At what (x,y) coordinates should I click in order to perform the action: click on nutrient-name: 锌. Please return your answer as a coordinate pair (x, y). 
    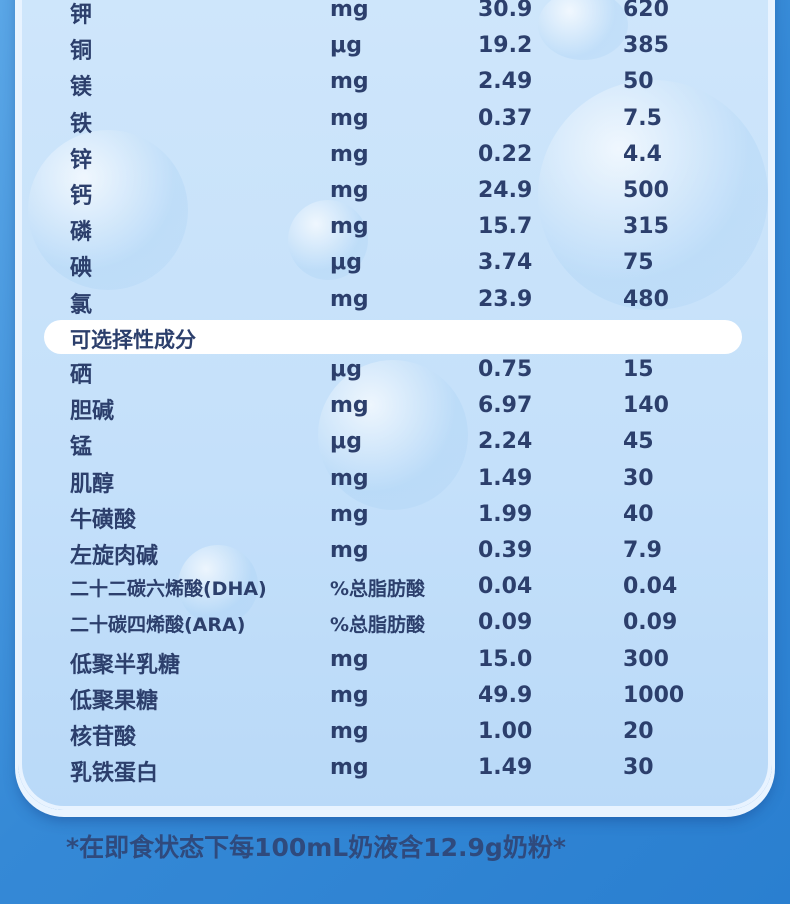
    Looking at the image, I should click on (81, 160).